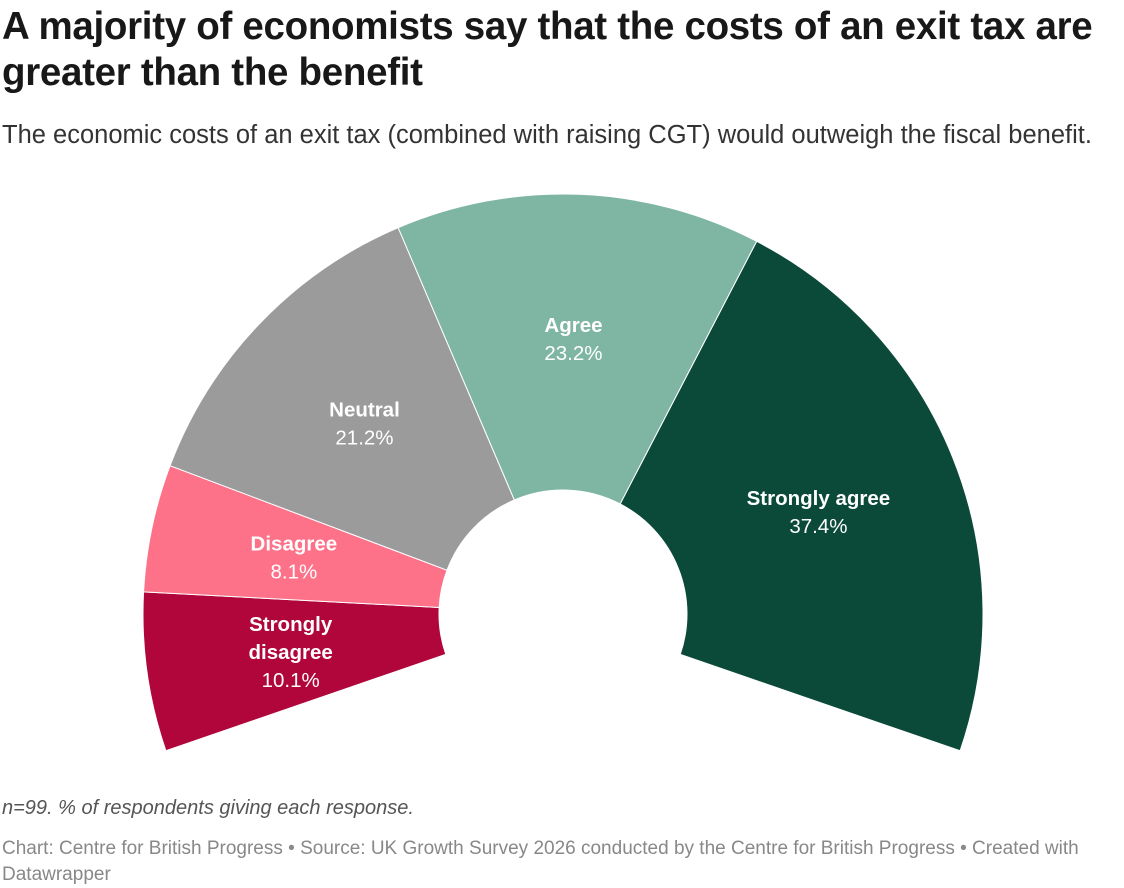 Image resolution: width=1124 pixels, height=888 pixels. What do you see at coordinates (291, 680) in the screenshot?
I see `slice-value-label: 10.1%` at bounding box center [291, 680].